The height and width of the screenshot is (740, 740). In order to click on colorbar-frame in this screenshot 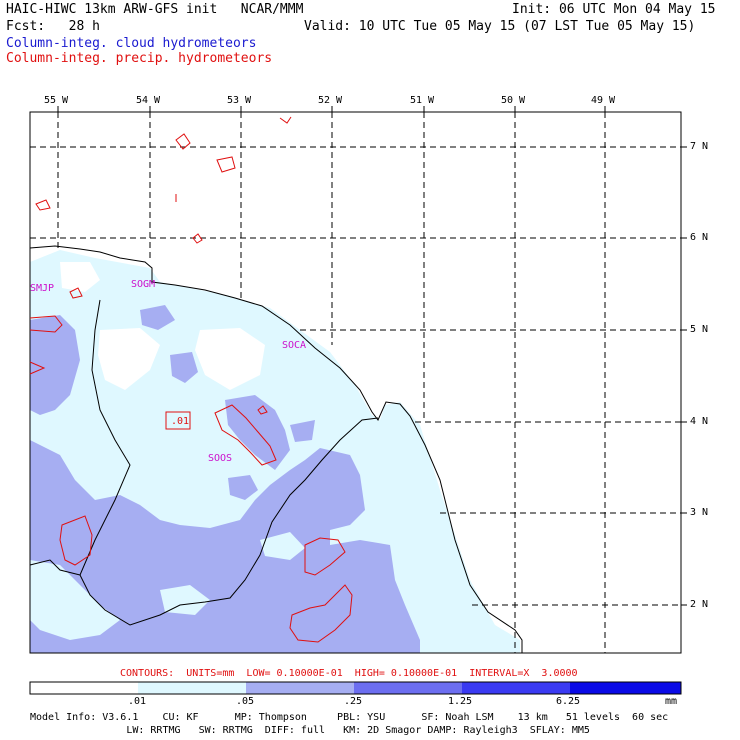, I will do `click(355, 688)`.